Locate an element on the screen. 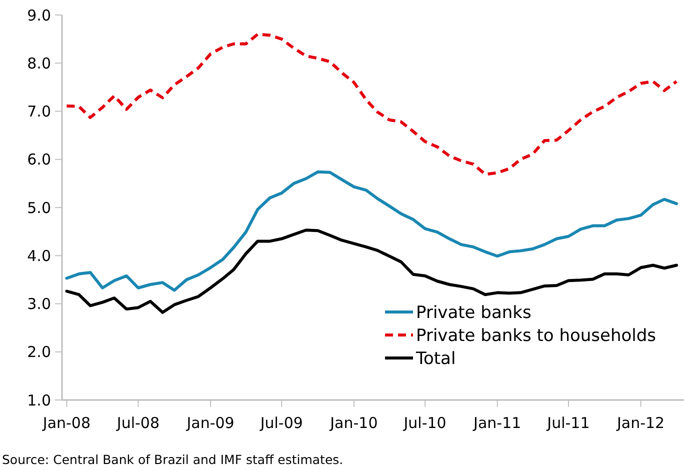 This screenshot has width=686, height=470. y-tick-label: 2.0 is located at coordinates (39, 352).